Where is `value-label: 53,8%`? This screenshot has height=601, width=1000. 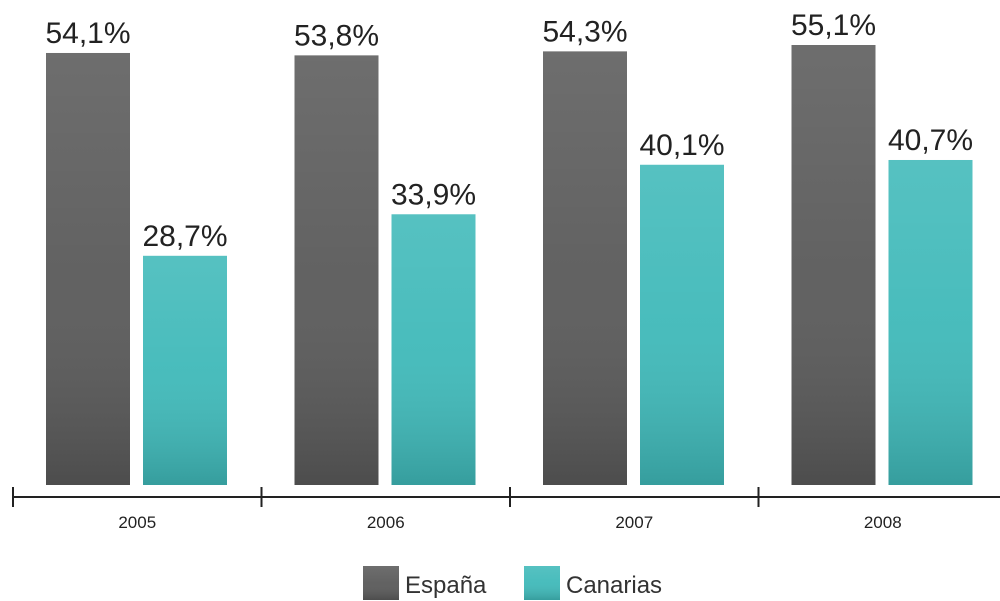
value-label: 53,8% is located at coordinates (336, 35).